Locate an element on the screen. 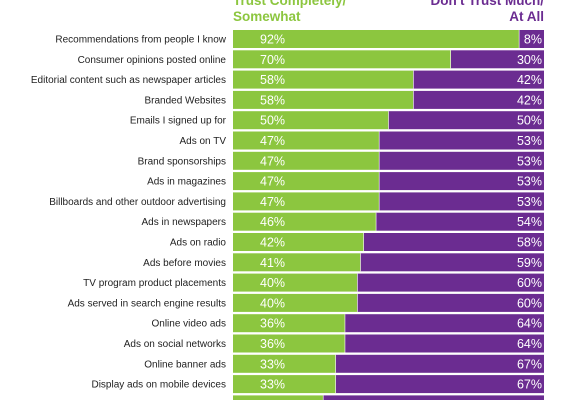 Image resolution: width=570 pixels, height=400 pixels. trust-value-label: 50% is located at coordinates (272, 121).